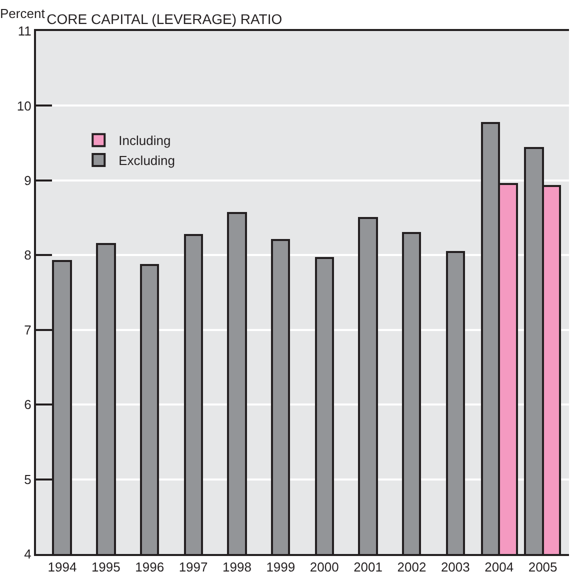 This screenshot has width=571, height=584. I want to click on legend-label: Excluding, so click(147, 160).